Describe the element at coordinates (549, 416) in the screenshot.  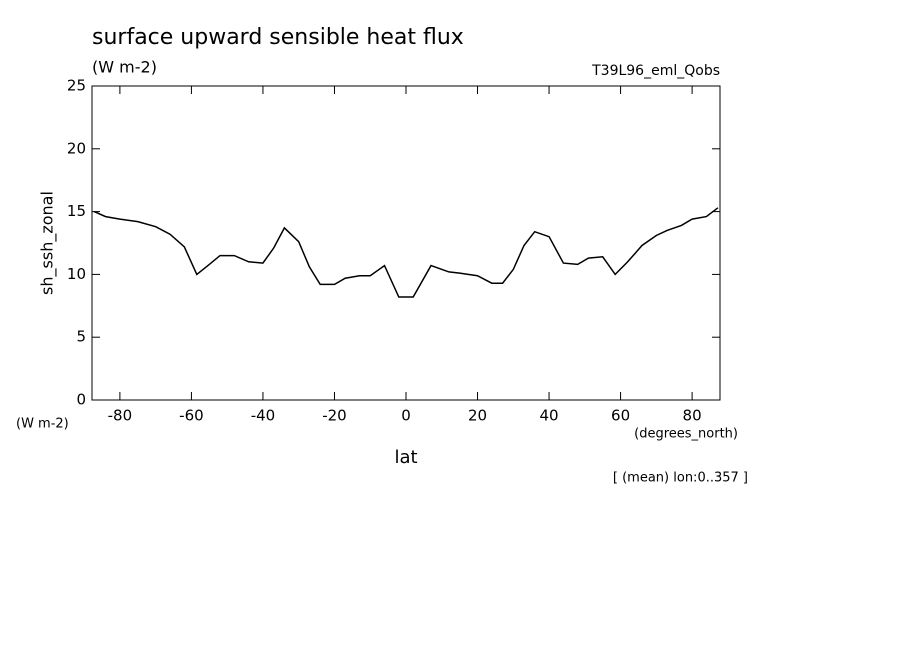
I see `x-tick-label: 40` at that location.